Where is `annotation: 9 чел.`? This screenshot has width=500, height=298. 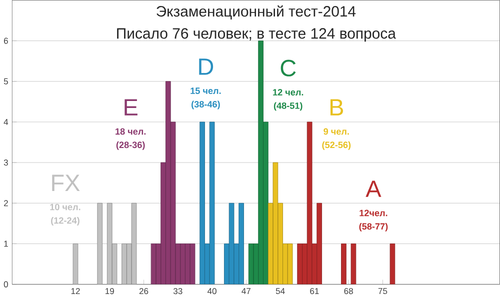 annotation: 9 чел. is located at coordinates (336, 131).